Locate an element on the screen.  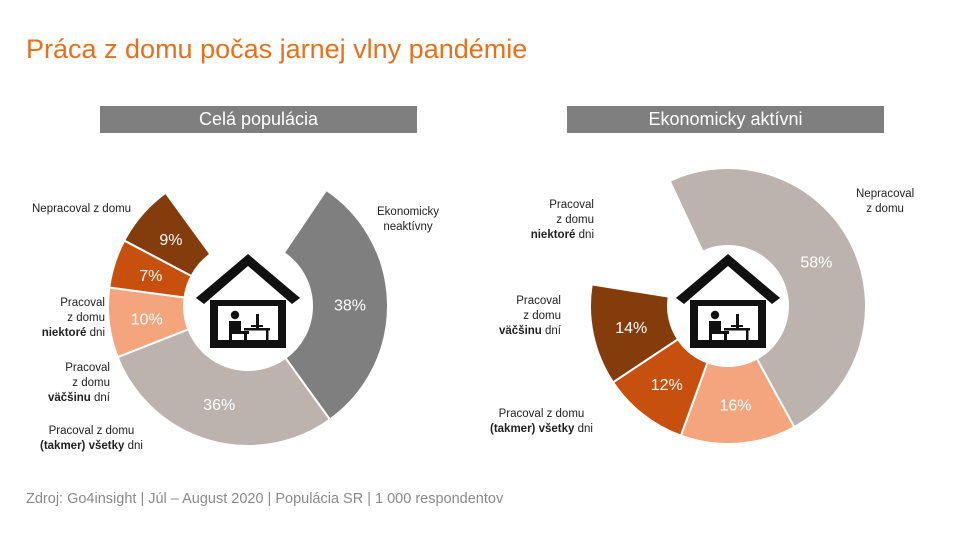
chart-1-slice-vsetky is located at coordinates (167, 234).